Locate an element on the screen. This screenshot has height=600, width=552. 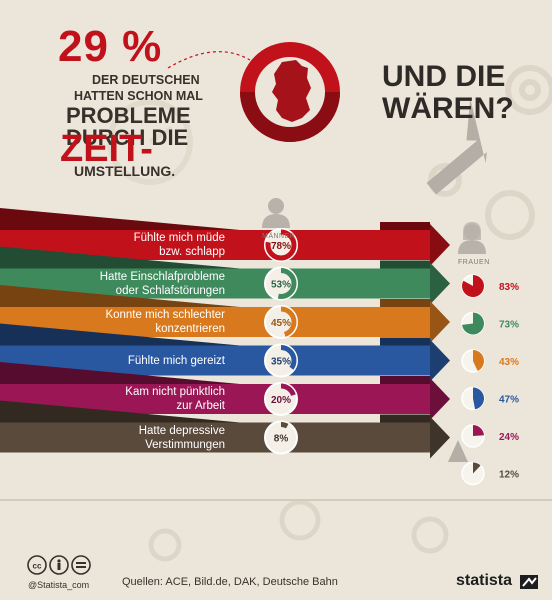
category-label: Fühlte mich gereizt is located at coordinates (122, 361).